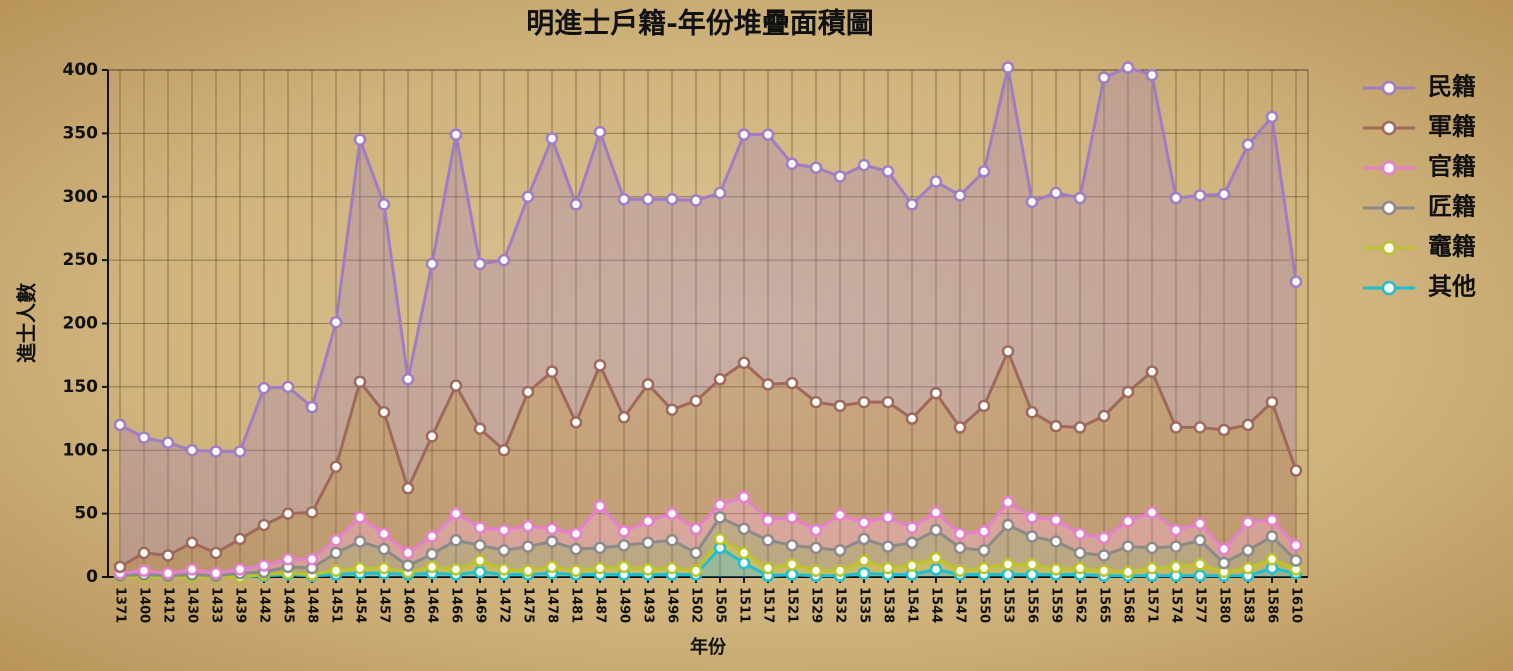  I want to click on x-tick-label: 1562, so click(1080, 605).